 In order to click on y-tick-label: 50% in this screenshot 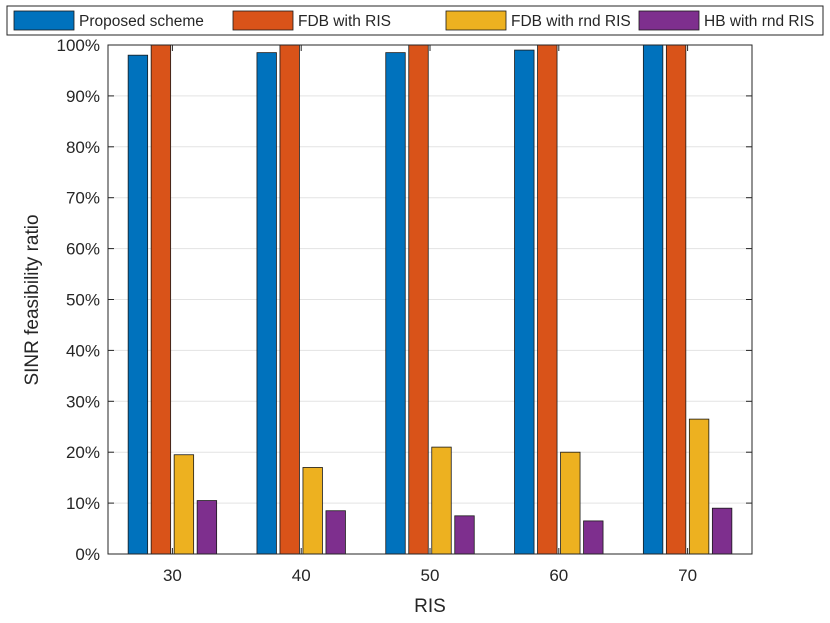, I will do `click(83, 300)`.